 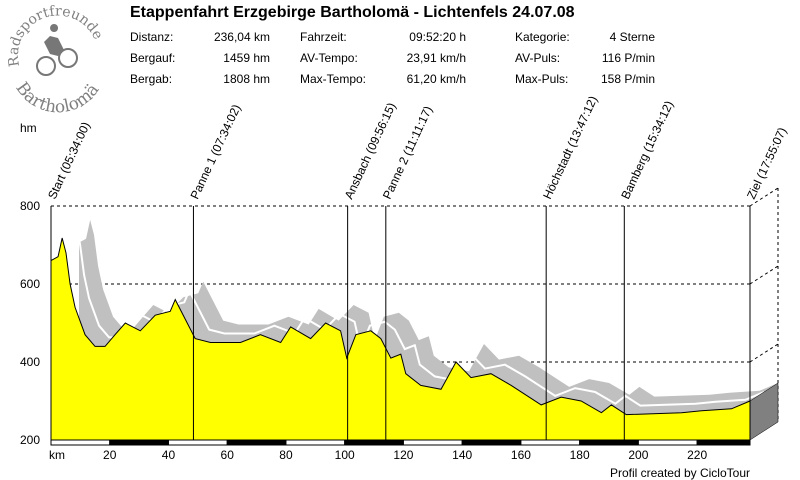 What do you see at coordinates (680, 473) in the screenshot?
I see `footer-credit: Profil created by CicloTour` at bounding box center [680, 473].